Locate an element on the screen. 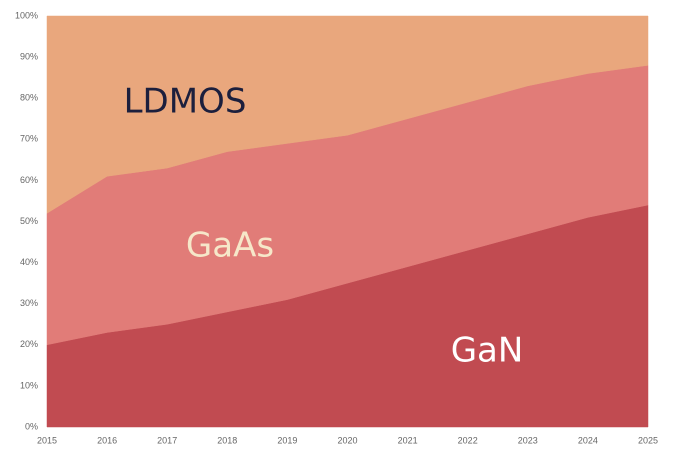 The width and height of the screenshot is (680, 458). x-tick-label: 2021 is located at coordinates (408, 440).